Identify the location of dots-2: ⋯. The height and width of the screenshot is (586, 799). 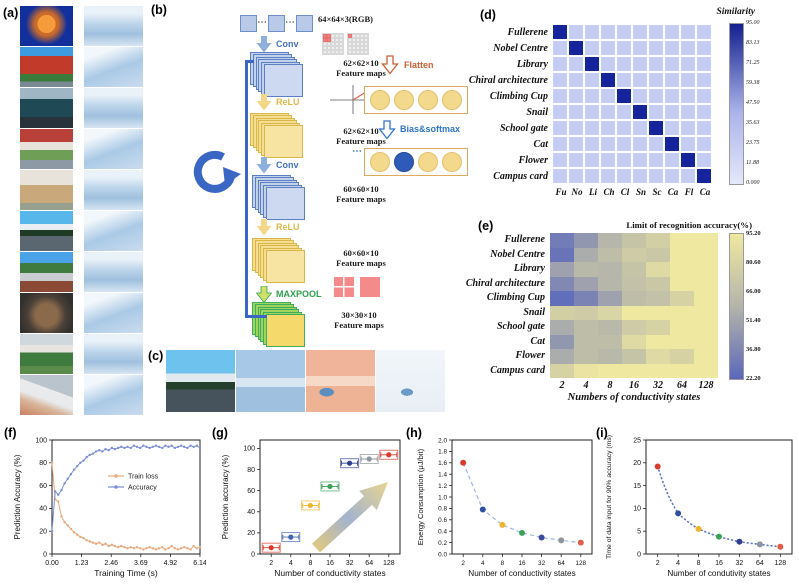
(290, 22).